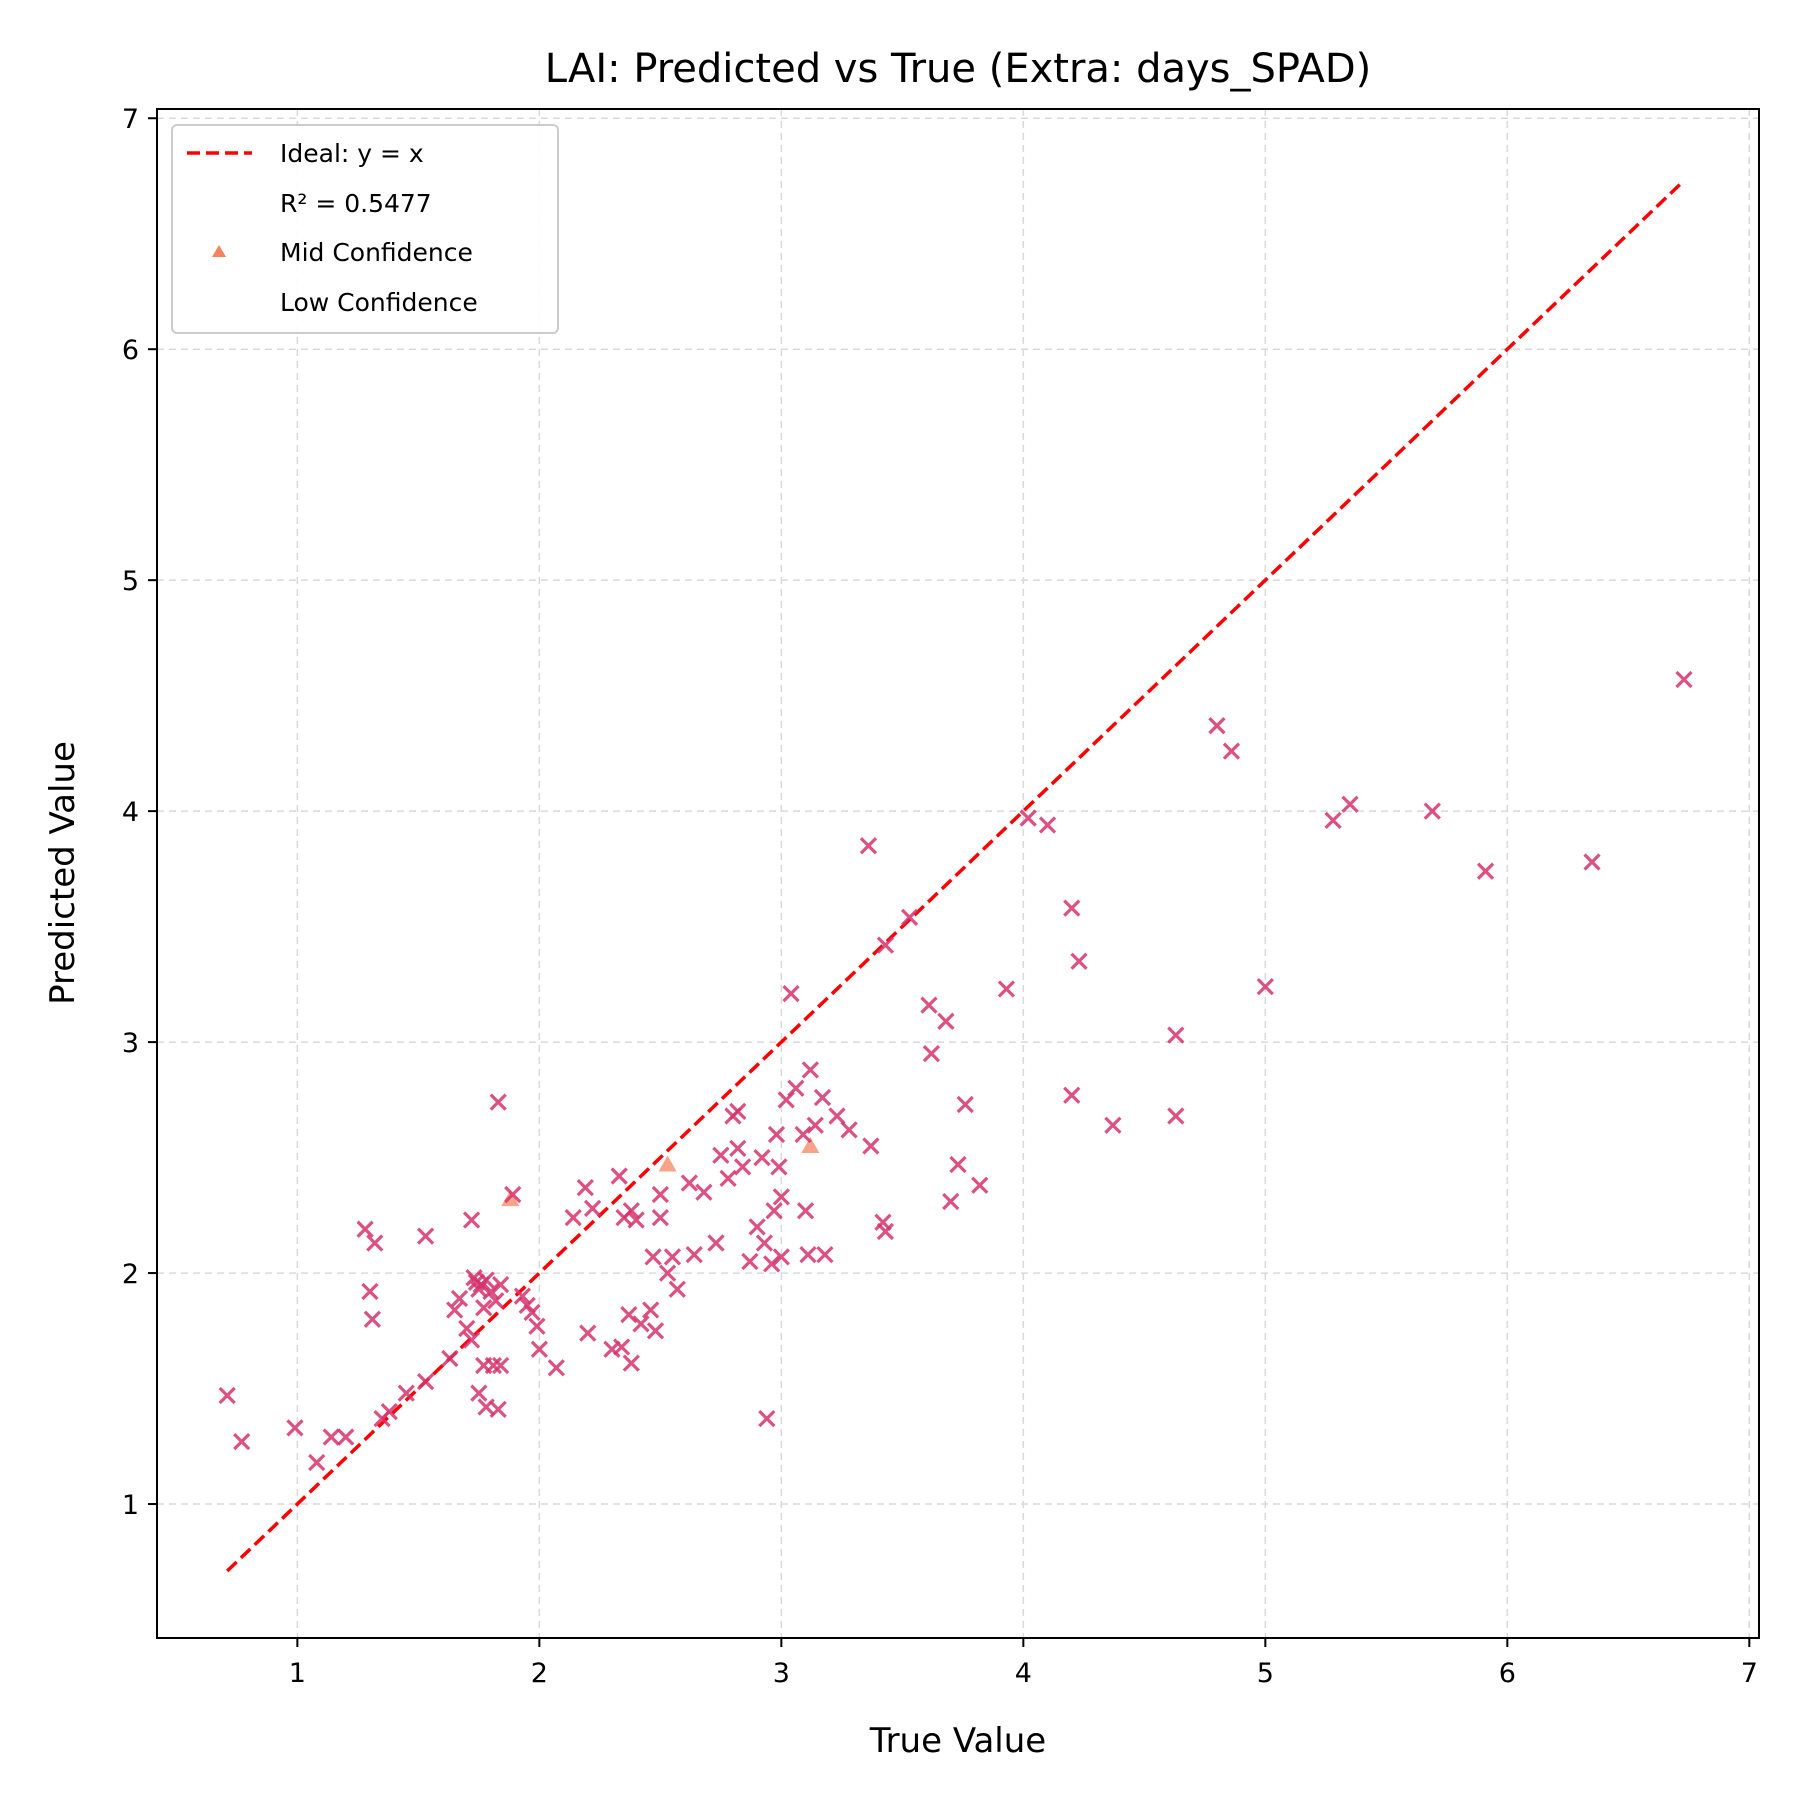 This screenshot has width=1800, height=1800. I want to click on y-tick-label: 3, so click(130, 1043).